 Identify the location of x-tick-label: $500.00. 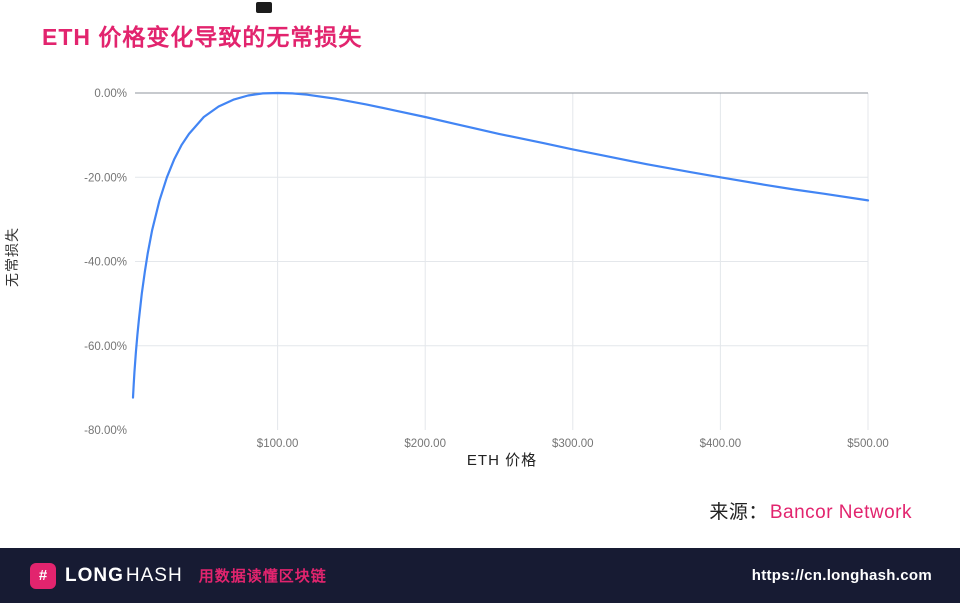
(868, 444).